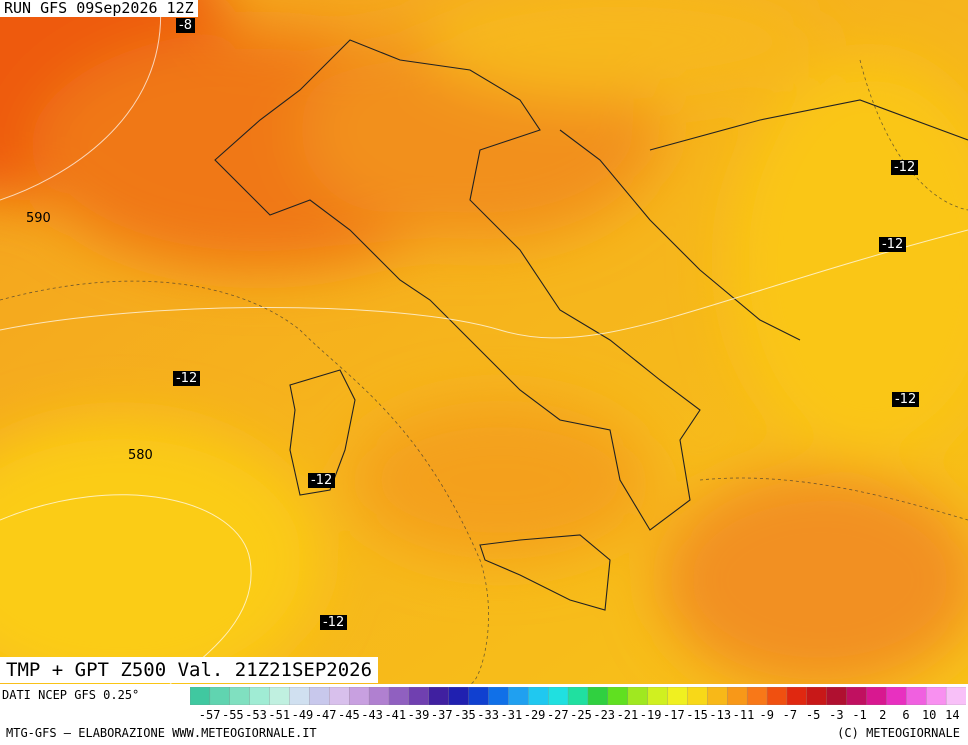  I want to click on contour-label: 580, so click(140, 455).